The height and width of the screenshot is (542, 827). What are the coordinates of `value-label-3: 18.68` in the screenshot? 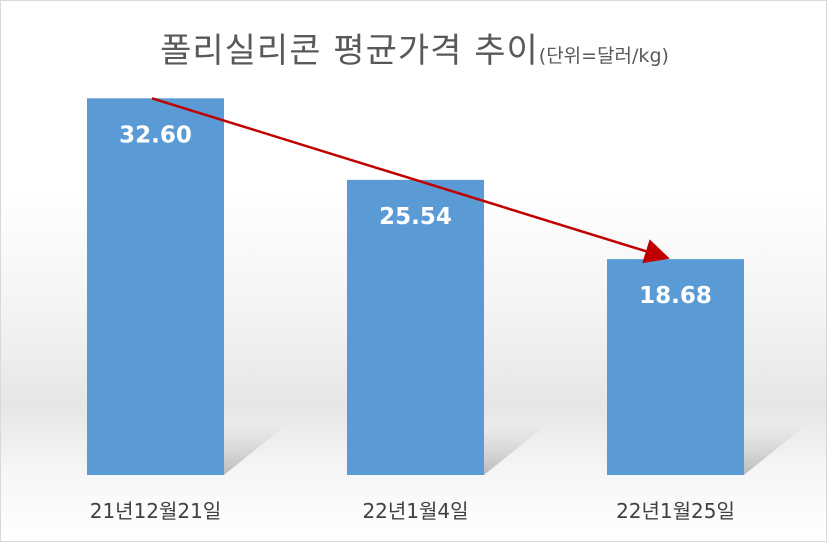 It's located at (675, 296).